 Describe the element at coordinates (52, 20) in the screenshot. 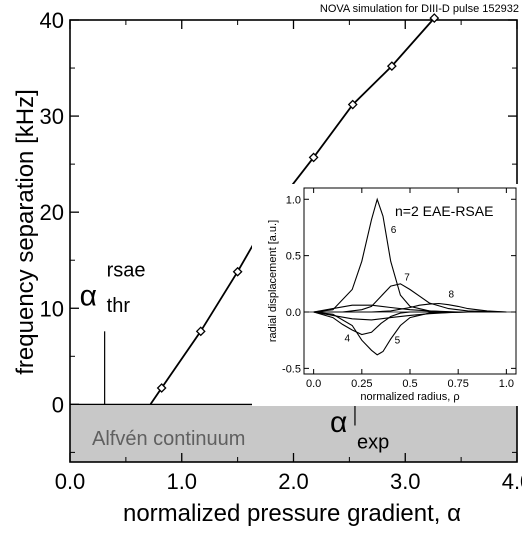

I see `main-y-tick-label: 40` at that location.